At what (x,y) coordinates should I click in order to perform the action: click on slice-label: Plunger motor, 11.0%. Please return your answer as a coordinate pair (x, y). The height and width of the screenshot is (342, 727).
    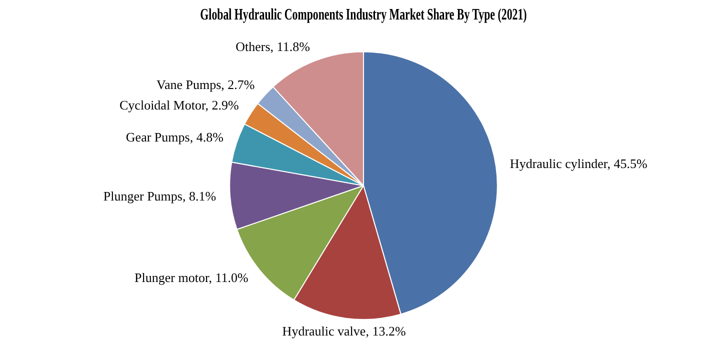
    Looking at the image, I should click on (191, 277).